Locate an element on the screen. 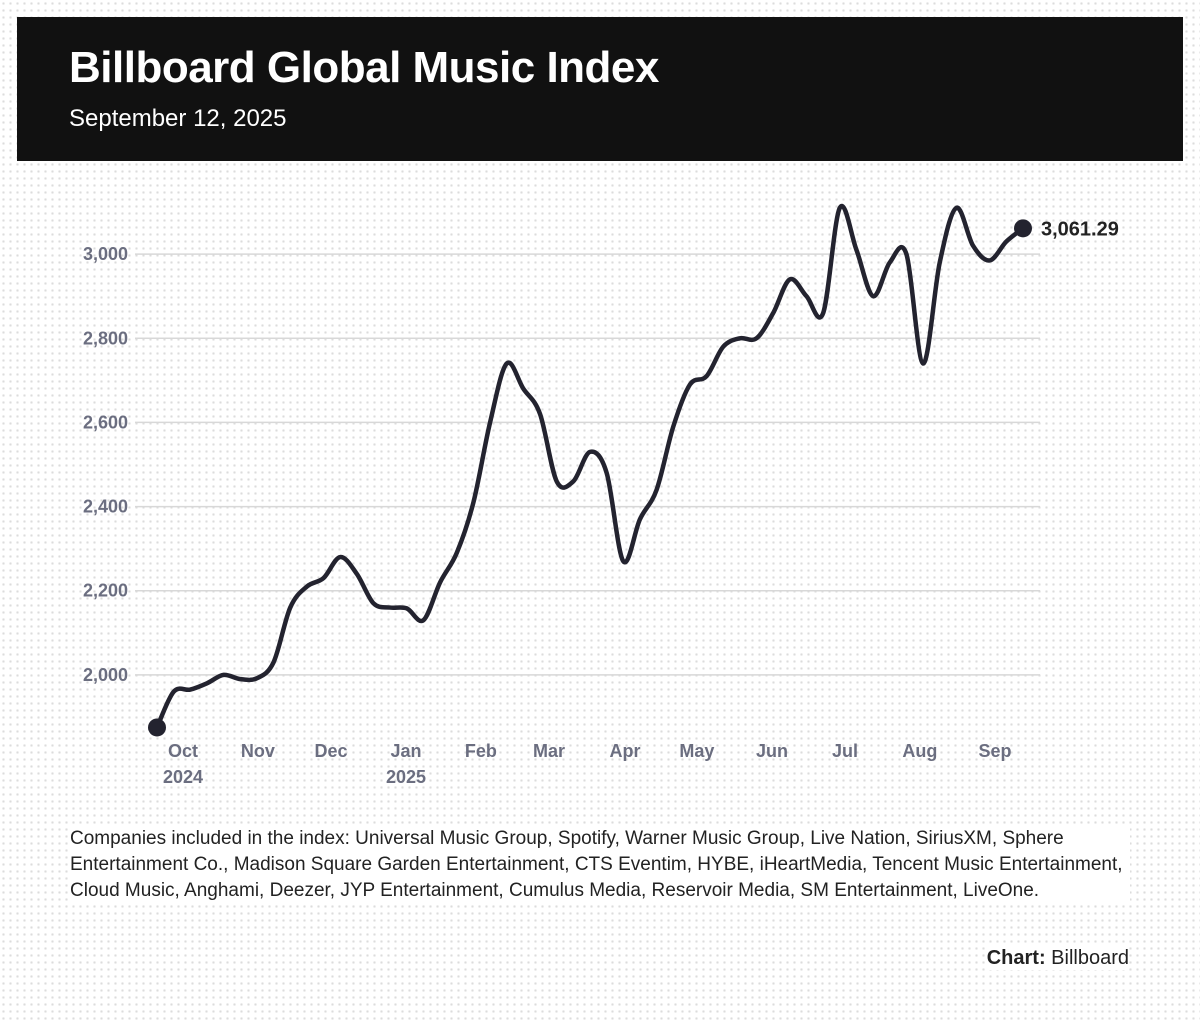  source-label: Chart: is located at coordinates (1016, 958).